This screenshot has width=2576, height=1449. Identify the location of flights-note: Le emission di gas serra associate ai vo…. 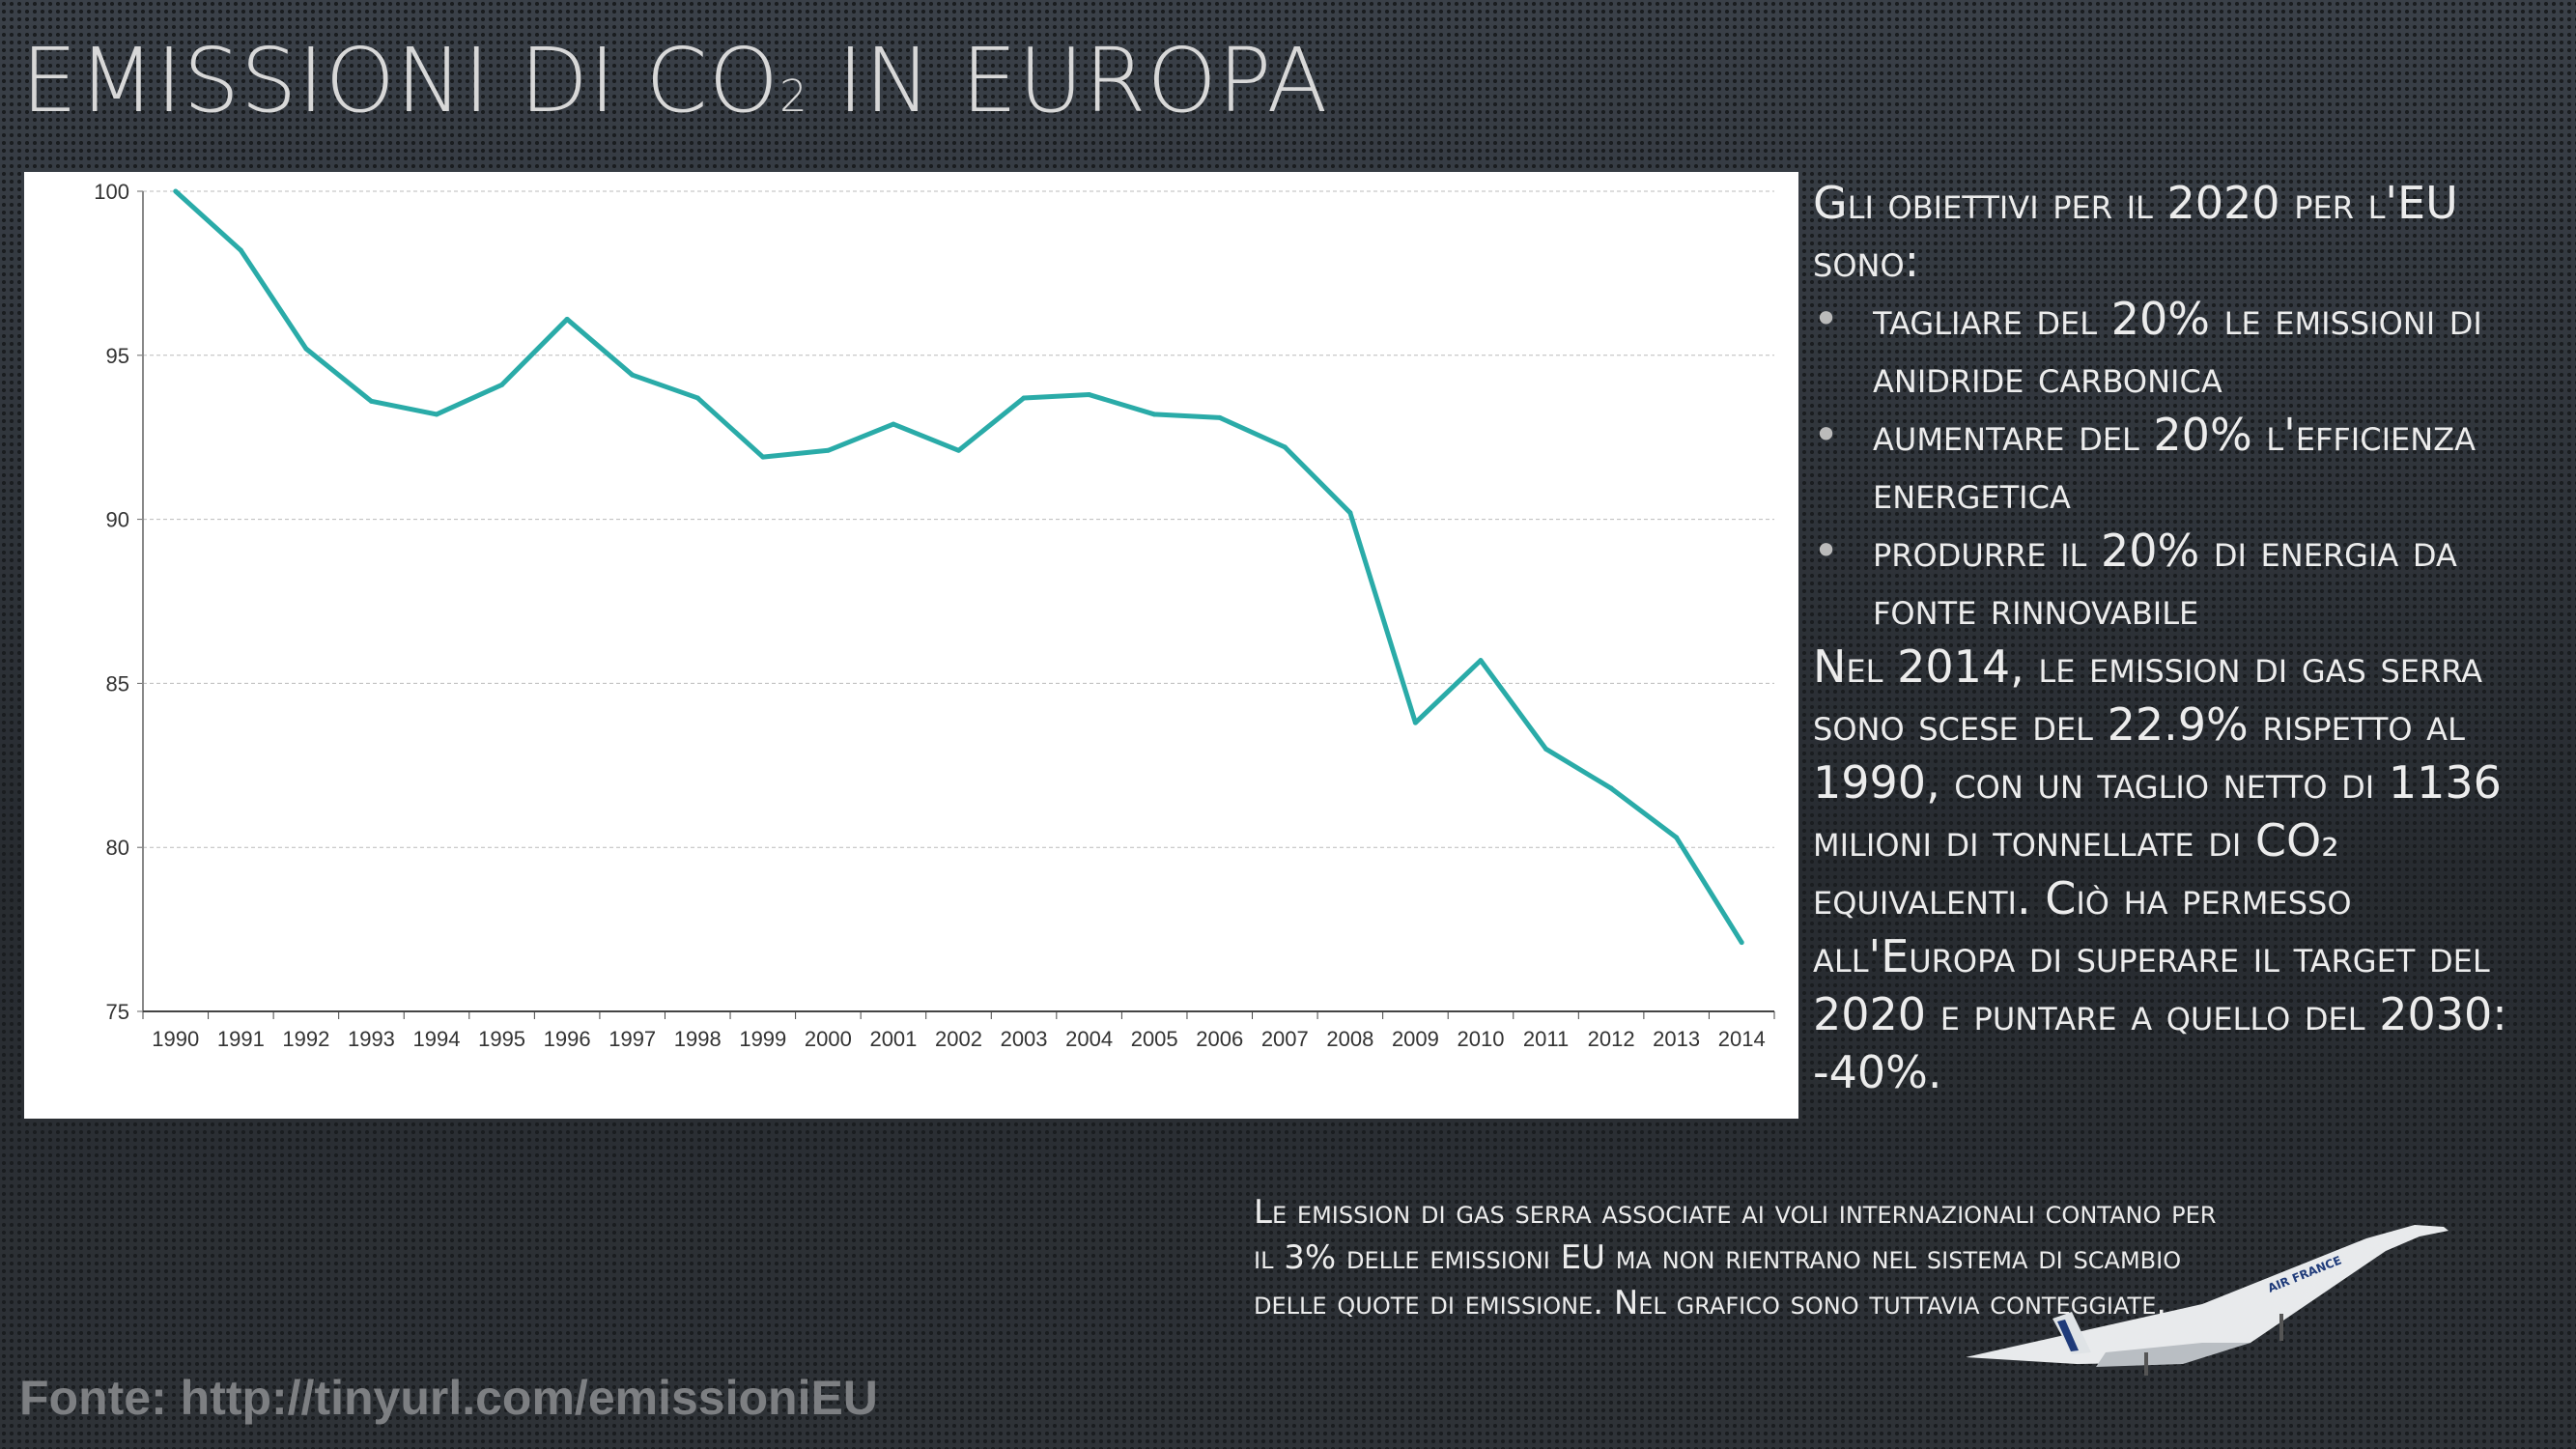
(1735, 1257).